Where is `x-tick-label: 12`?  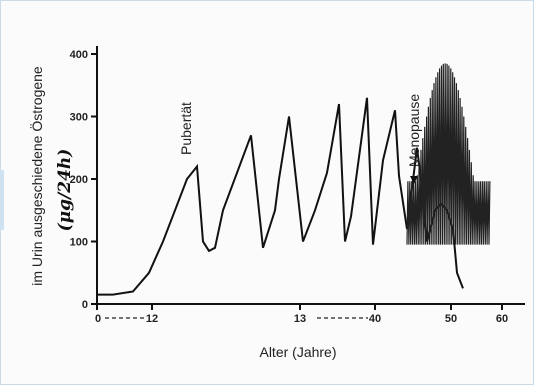 x-tick-label: 12 is located at coordinates (152, 319).